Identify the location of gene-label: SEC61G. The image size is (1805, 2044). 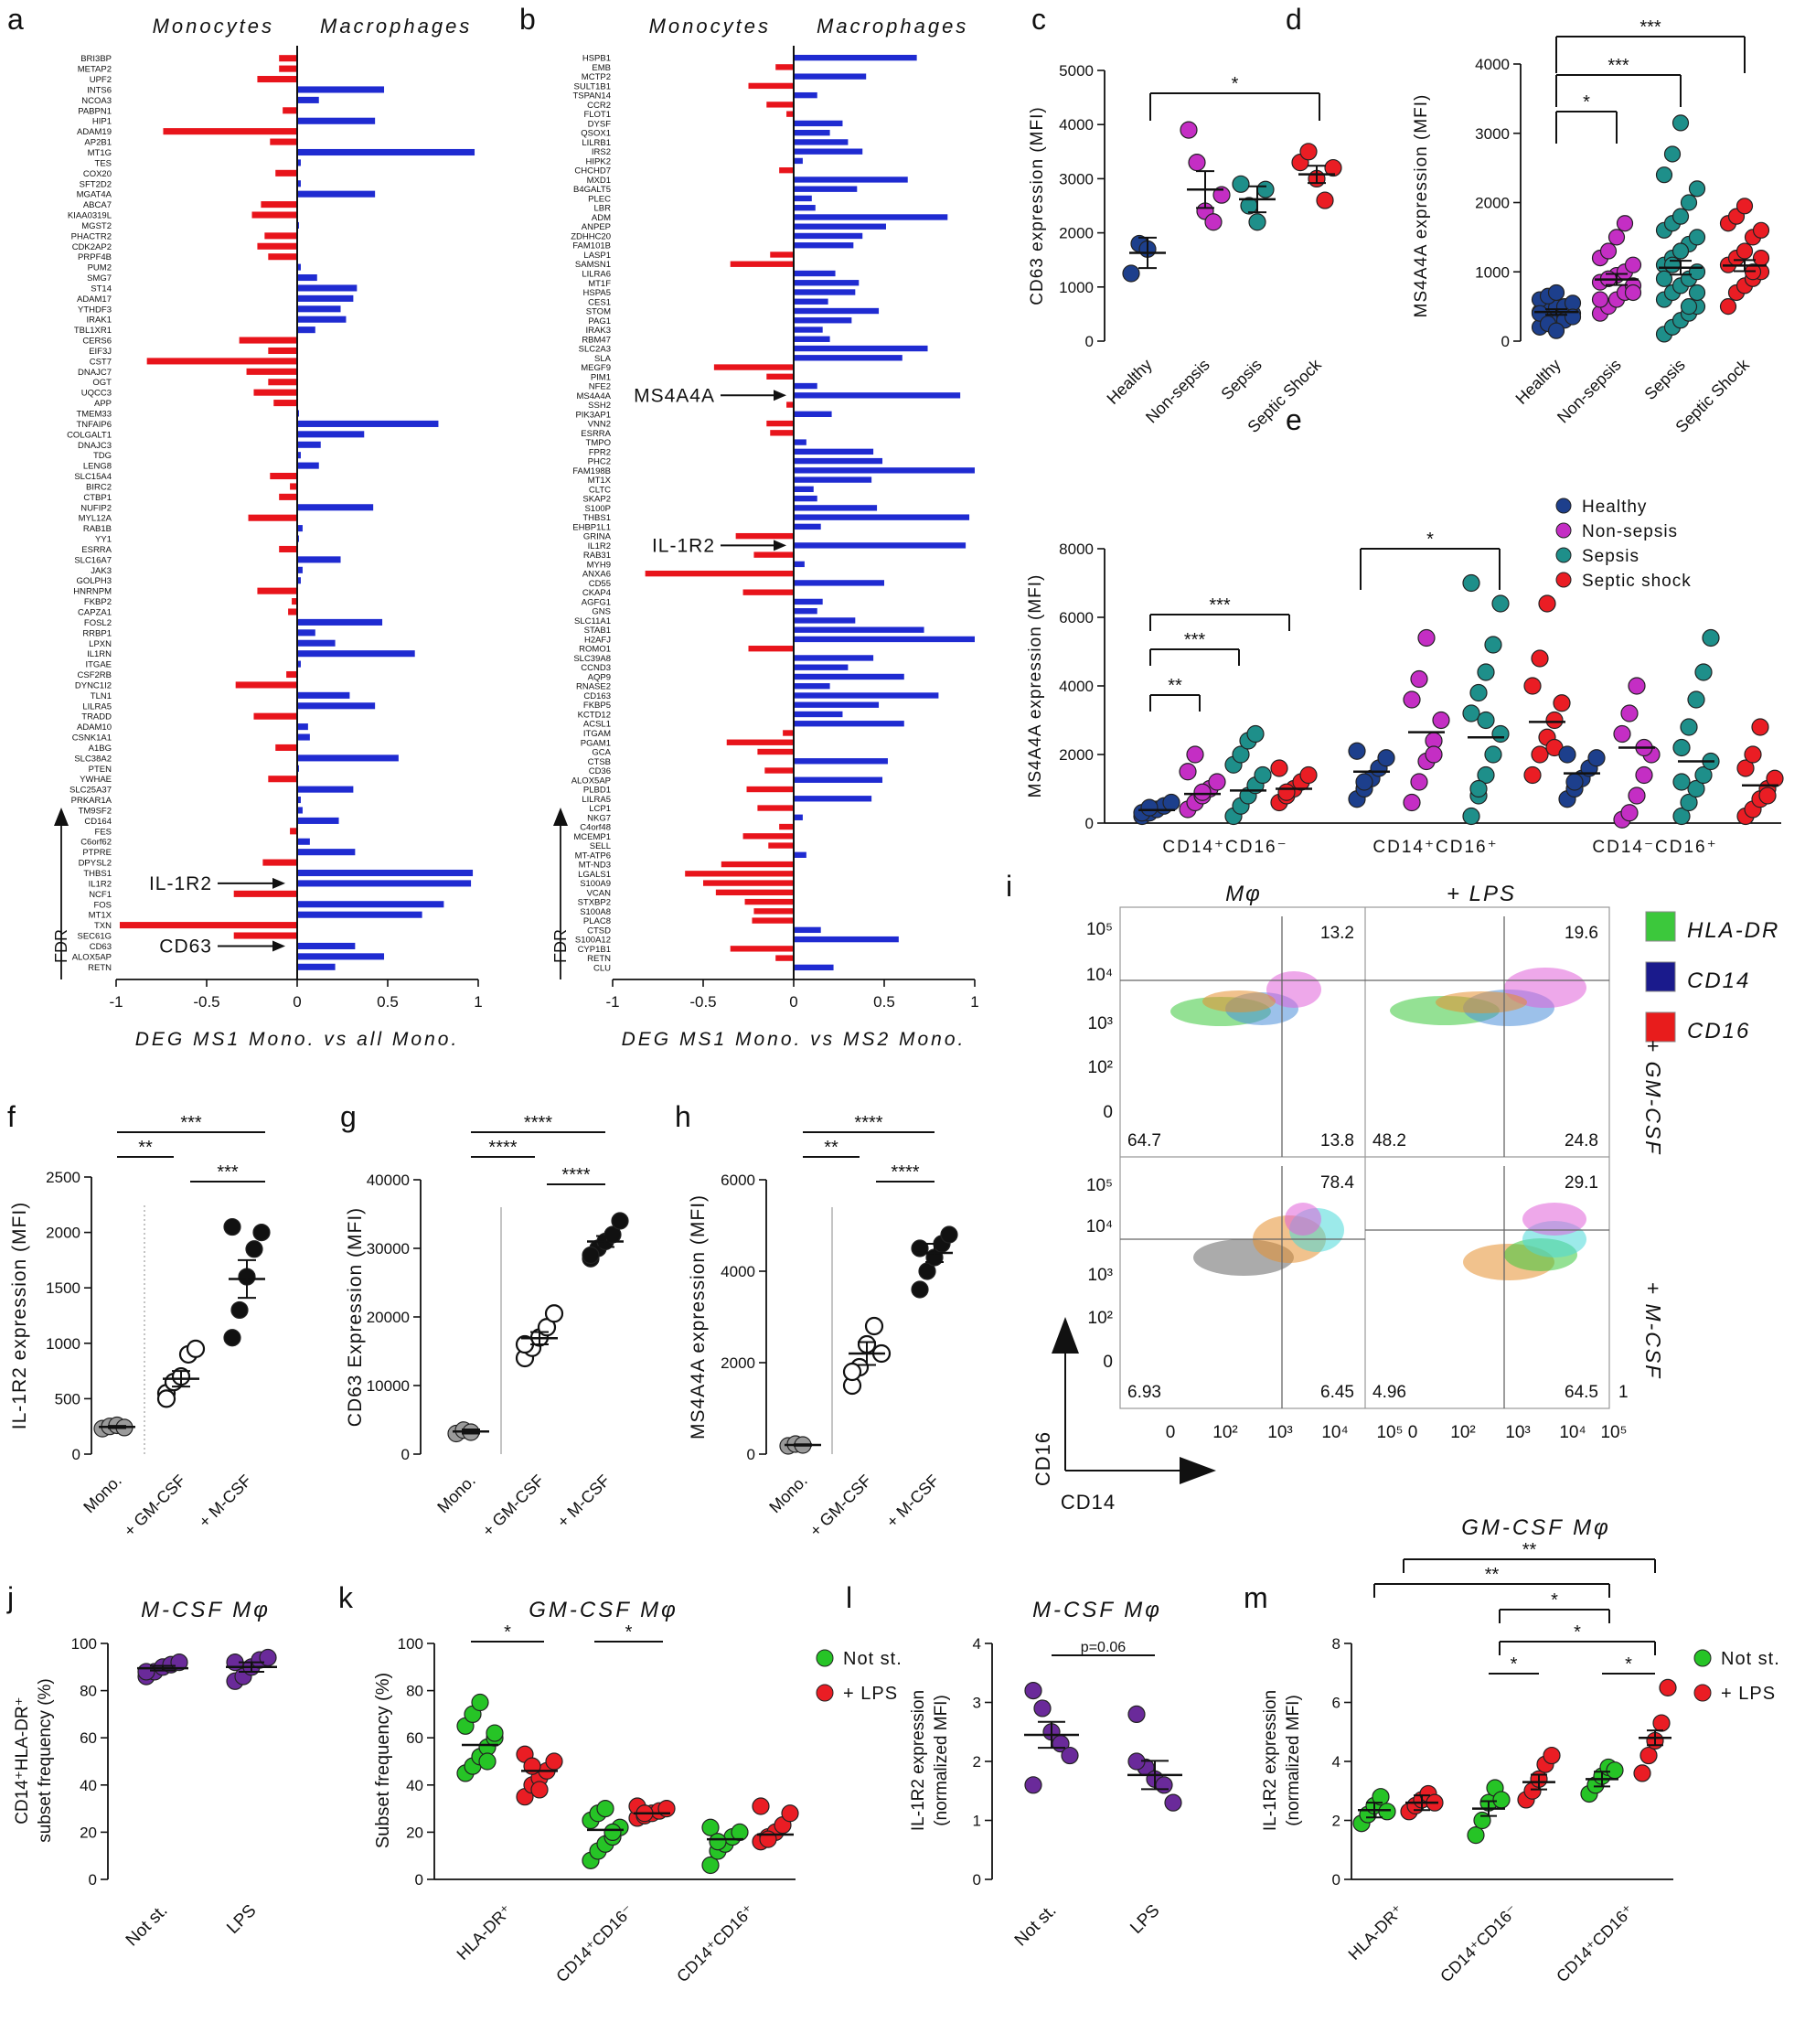
(95, 937).